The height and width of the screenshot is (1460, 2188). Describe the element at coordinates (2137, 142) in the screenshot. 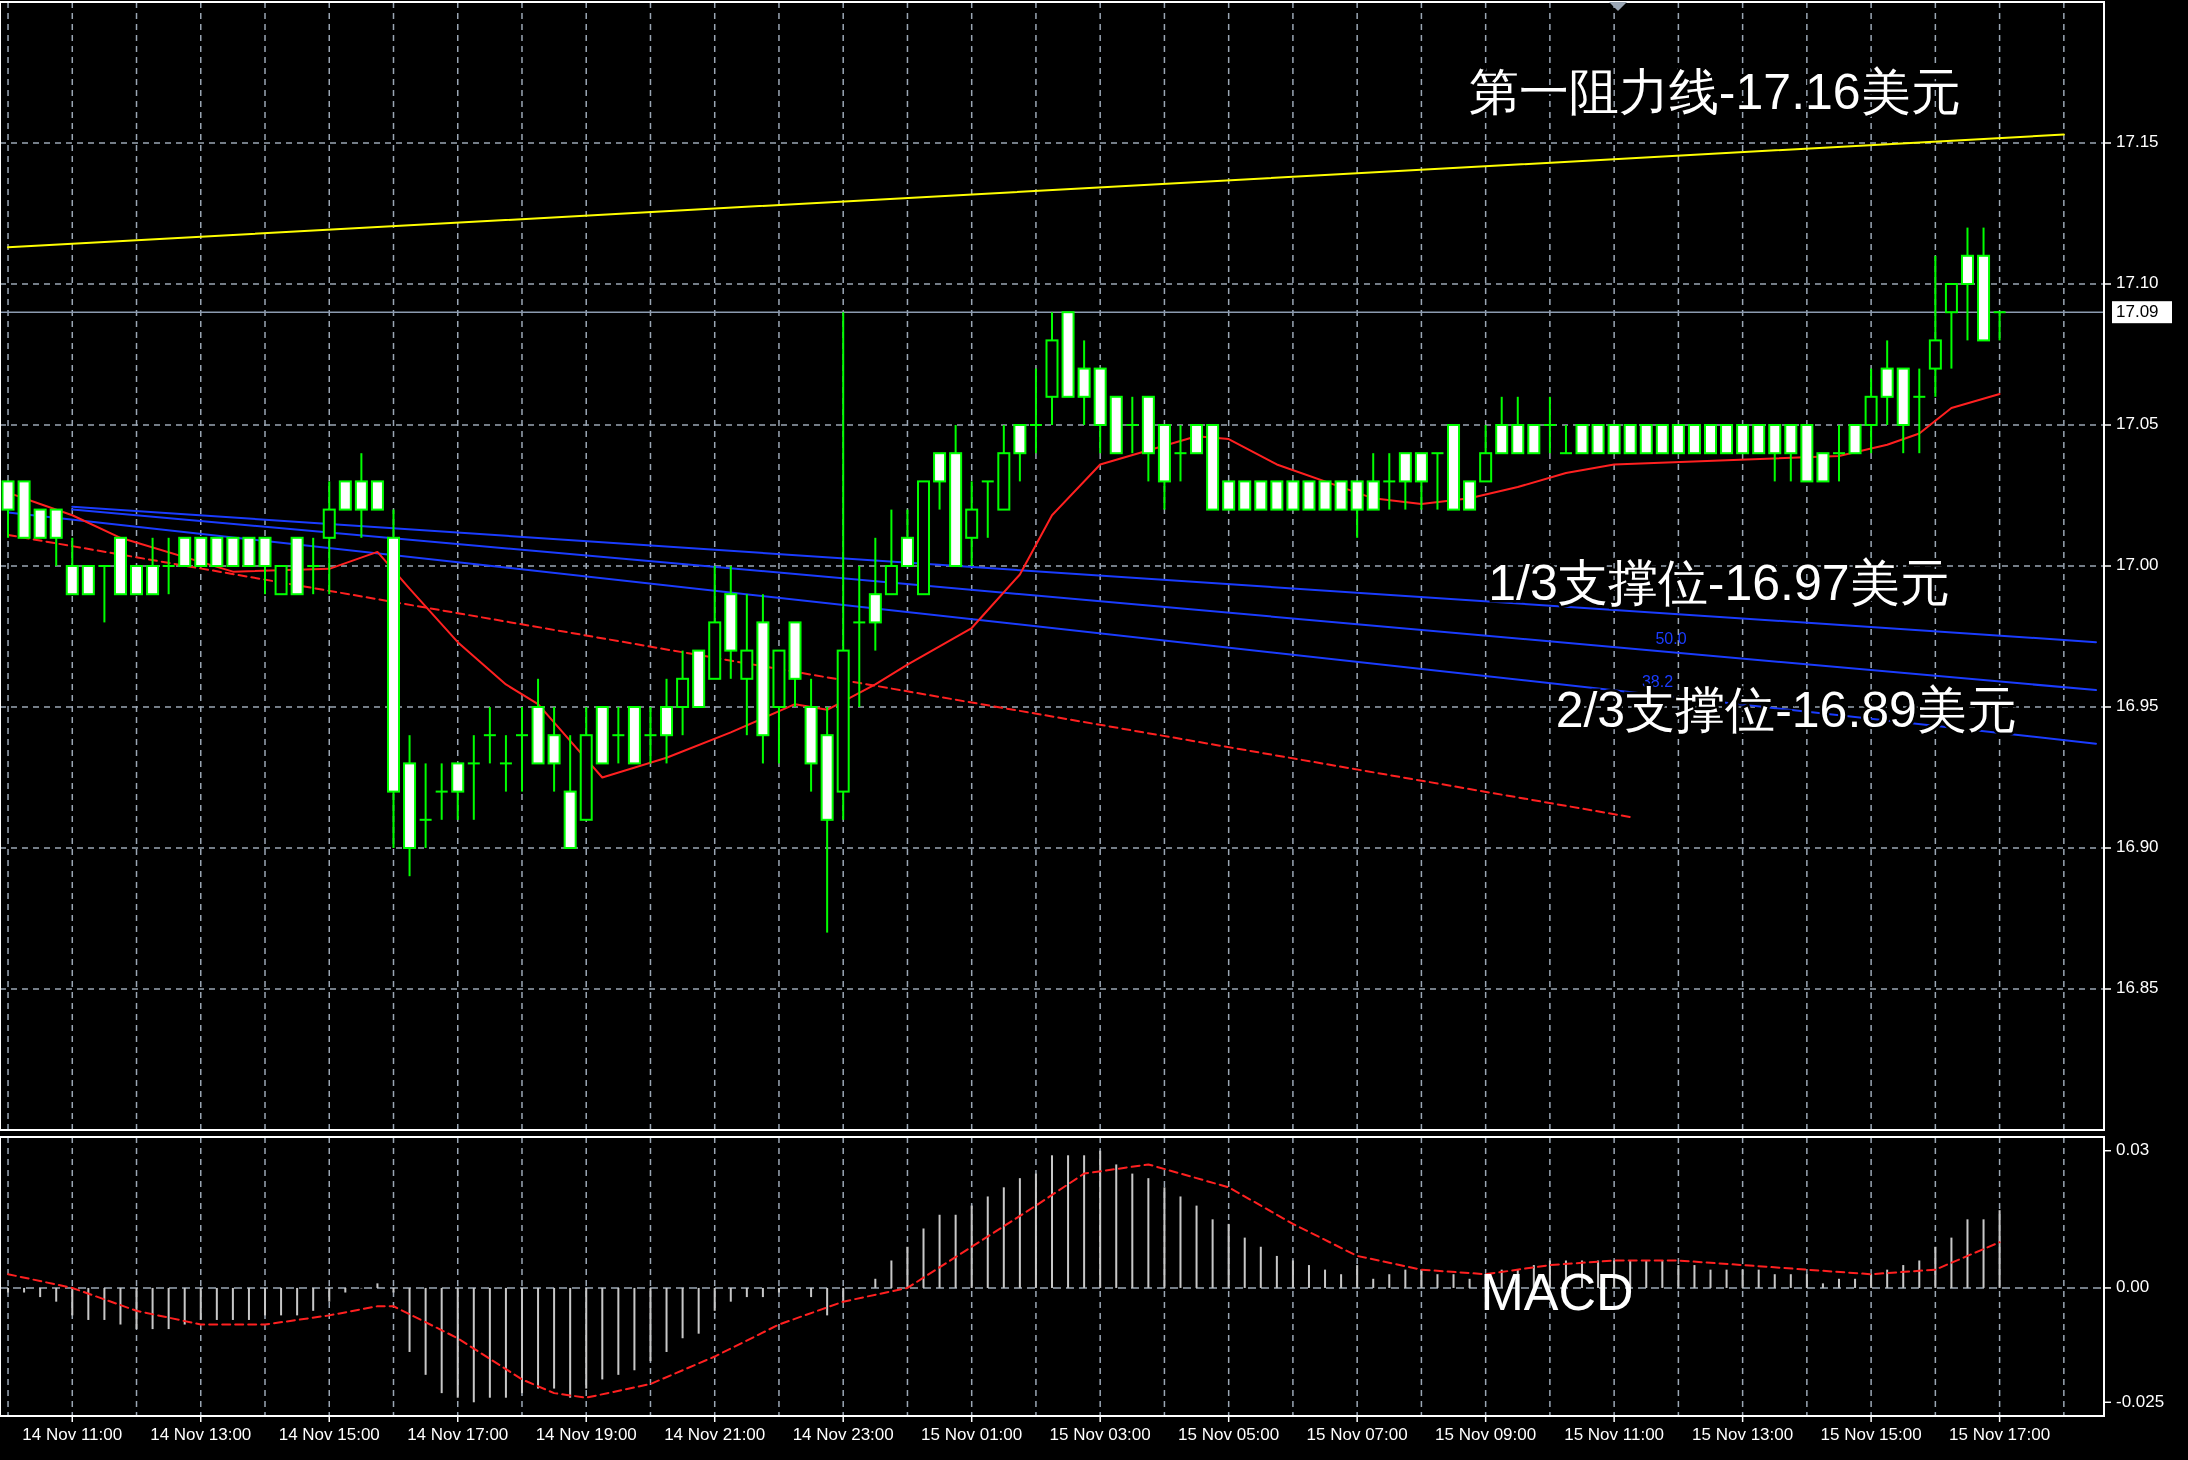

I see `y-tick-label: 17.15` at that location.